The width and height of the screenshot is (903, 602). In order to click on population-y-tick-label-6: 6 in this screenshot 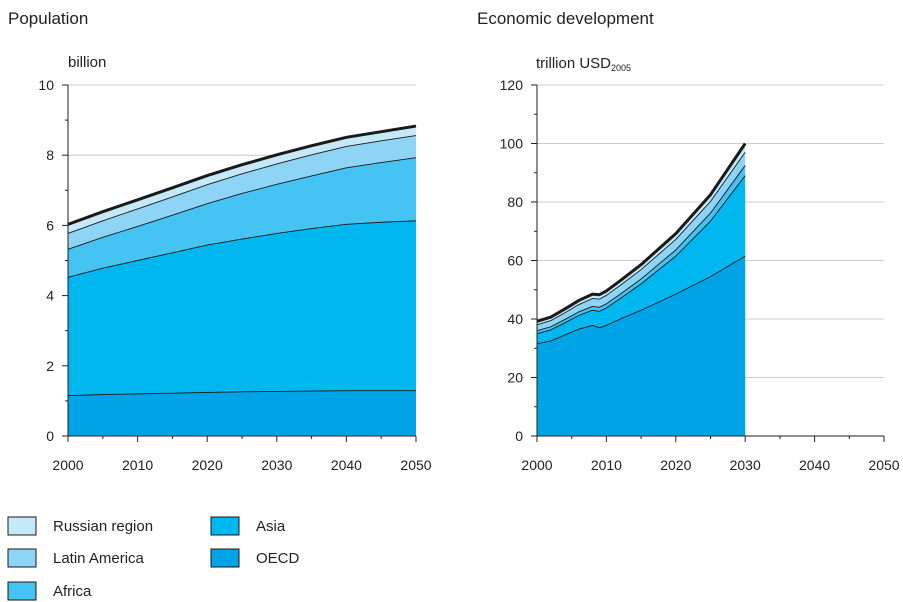, I will do `click(50, 225)`.